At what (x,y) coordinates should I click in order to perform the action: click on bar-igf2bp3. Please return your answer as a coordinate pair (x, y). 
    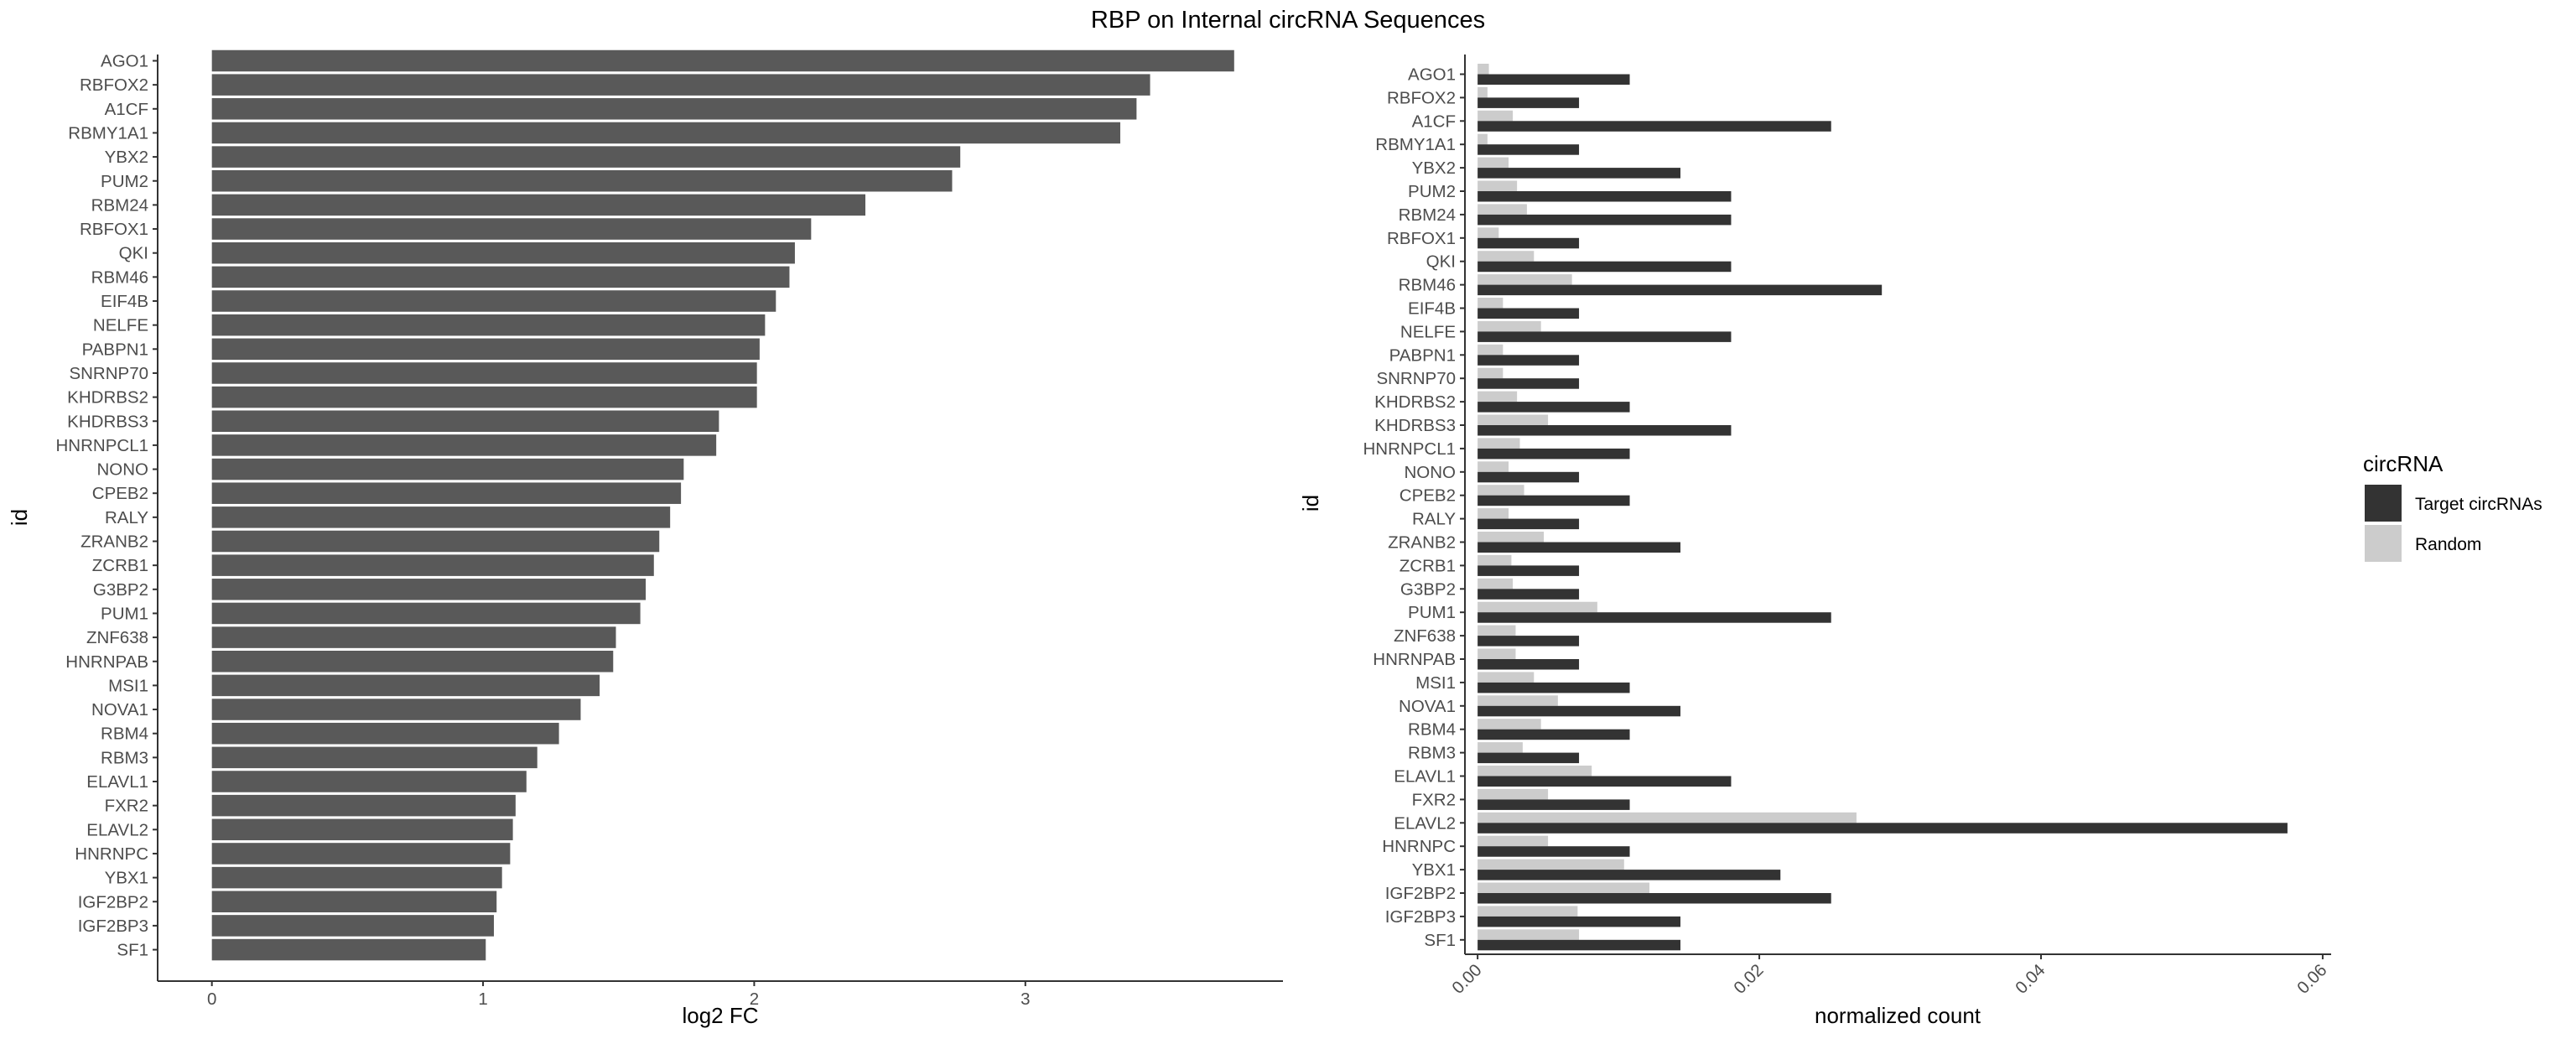
    Looking at the image, I should click on (352, 926).